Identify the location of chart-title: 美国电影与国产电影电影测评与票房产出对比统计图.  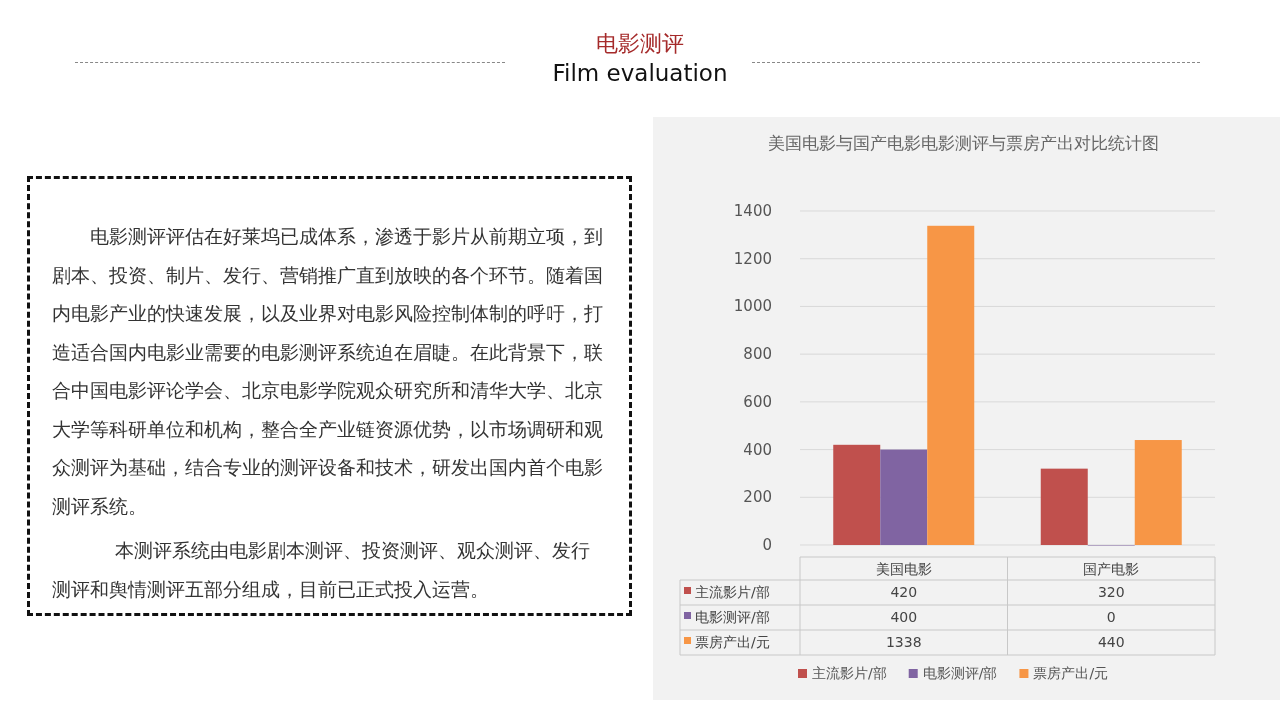
(963, 143).